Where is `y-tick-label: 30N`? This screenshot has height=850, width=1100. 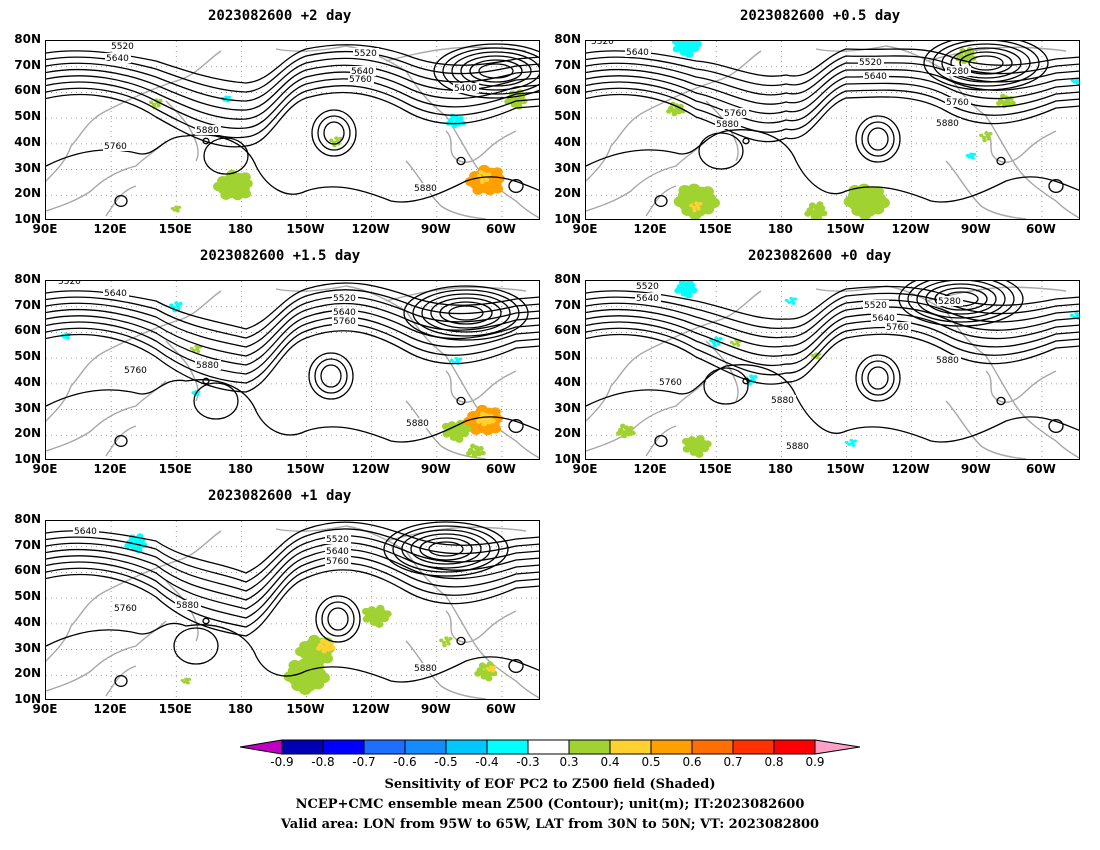 y-tick-label: 30N is located at coordinates (27, 647).